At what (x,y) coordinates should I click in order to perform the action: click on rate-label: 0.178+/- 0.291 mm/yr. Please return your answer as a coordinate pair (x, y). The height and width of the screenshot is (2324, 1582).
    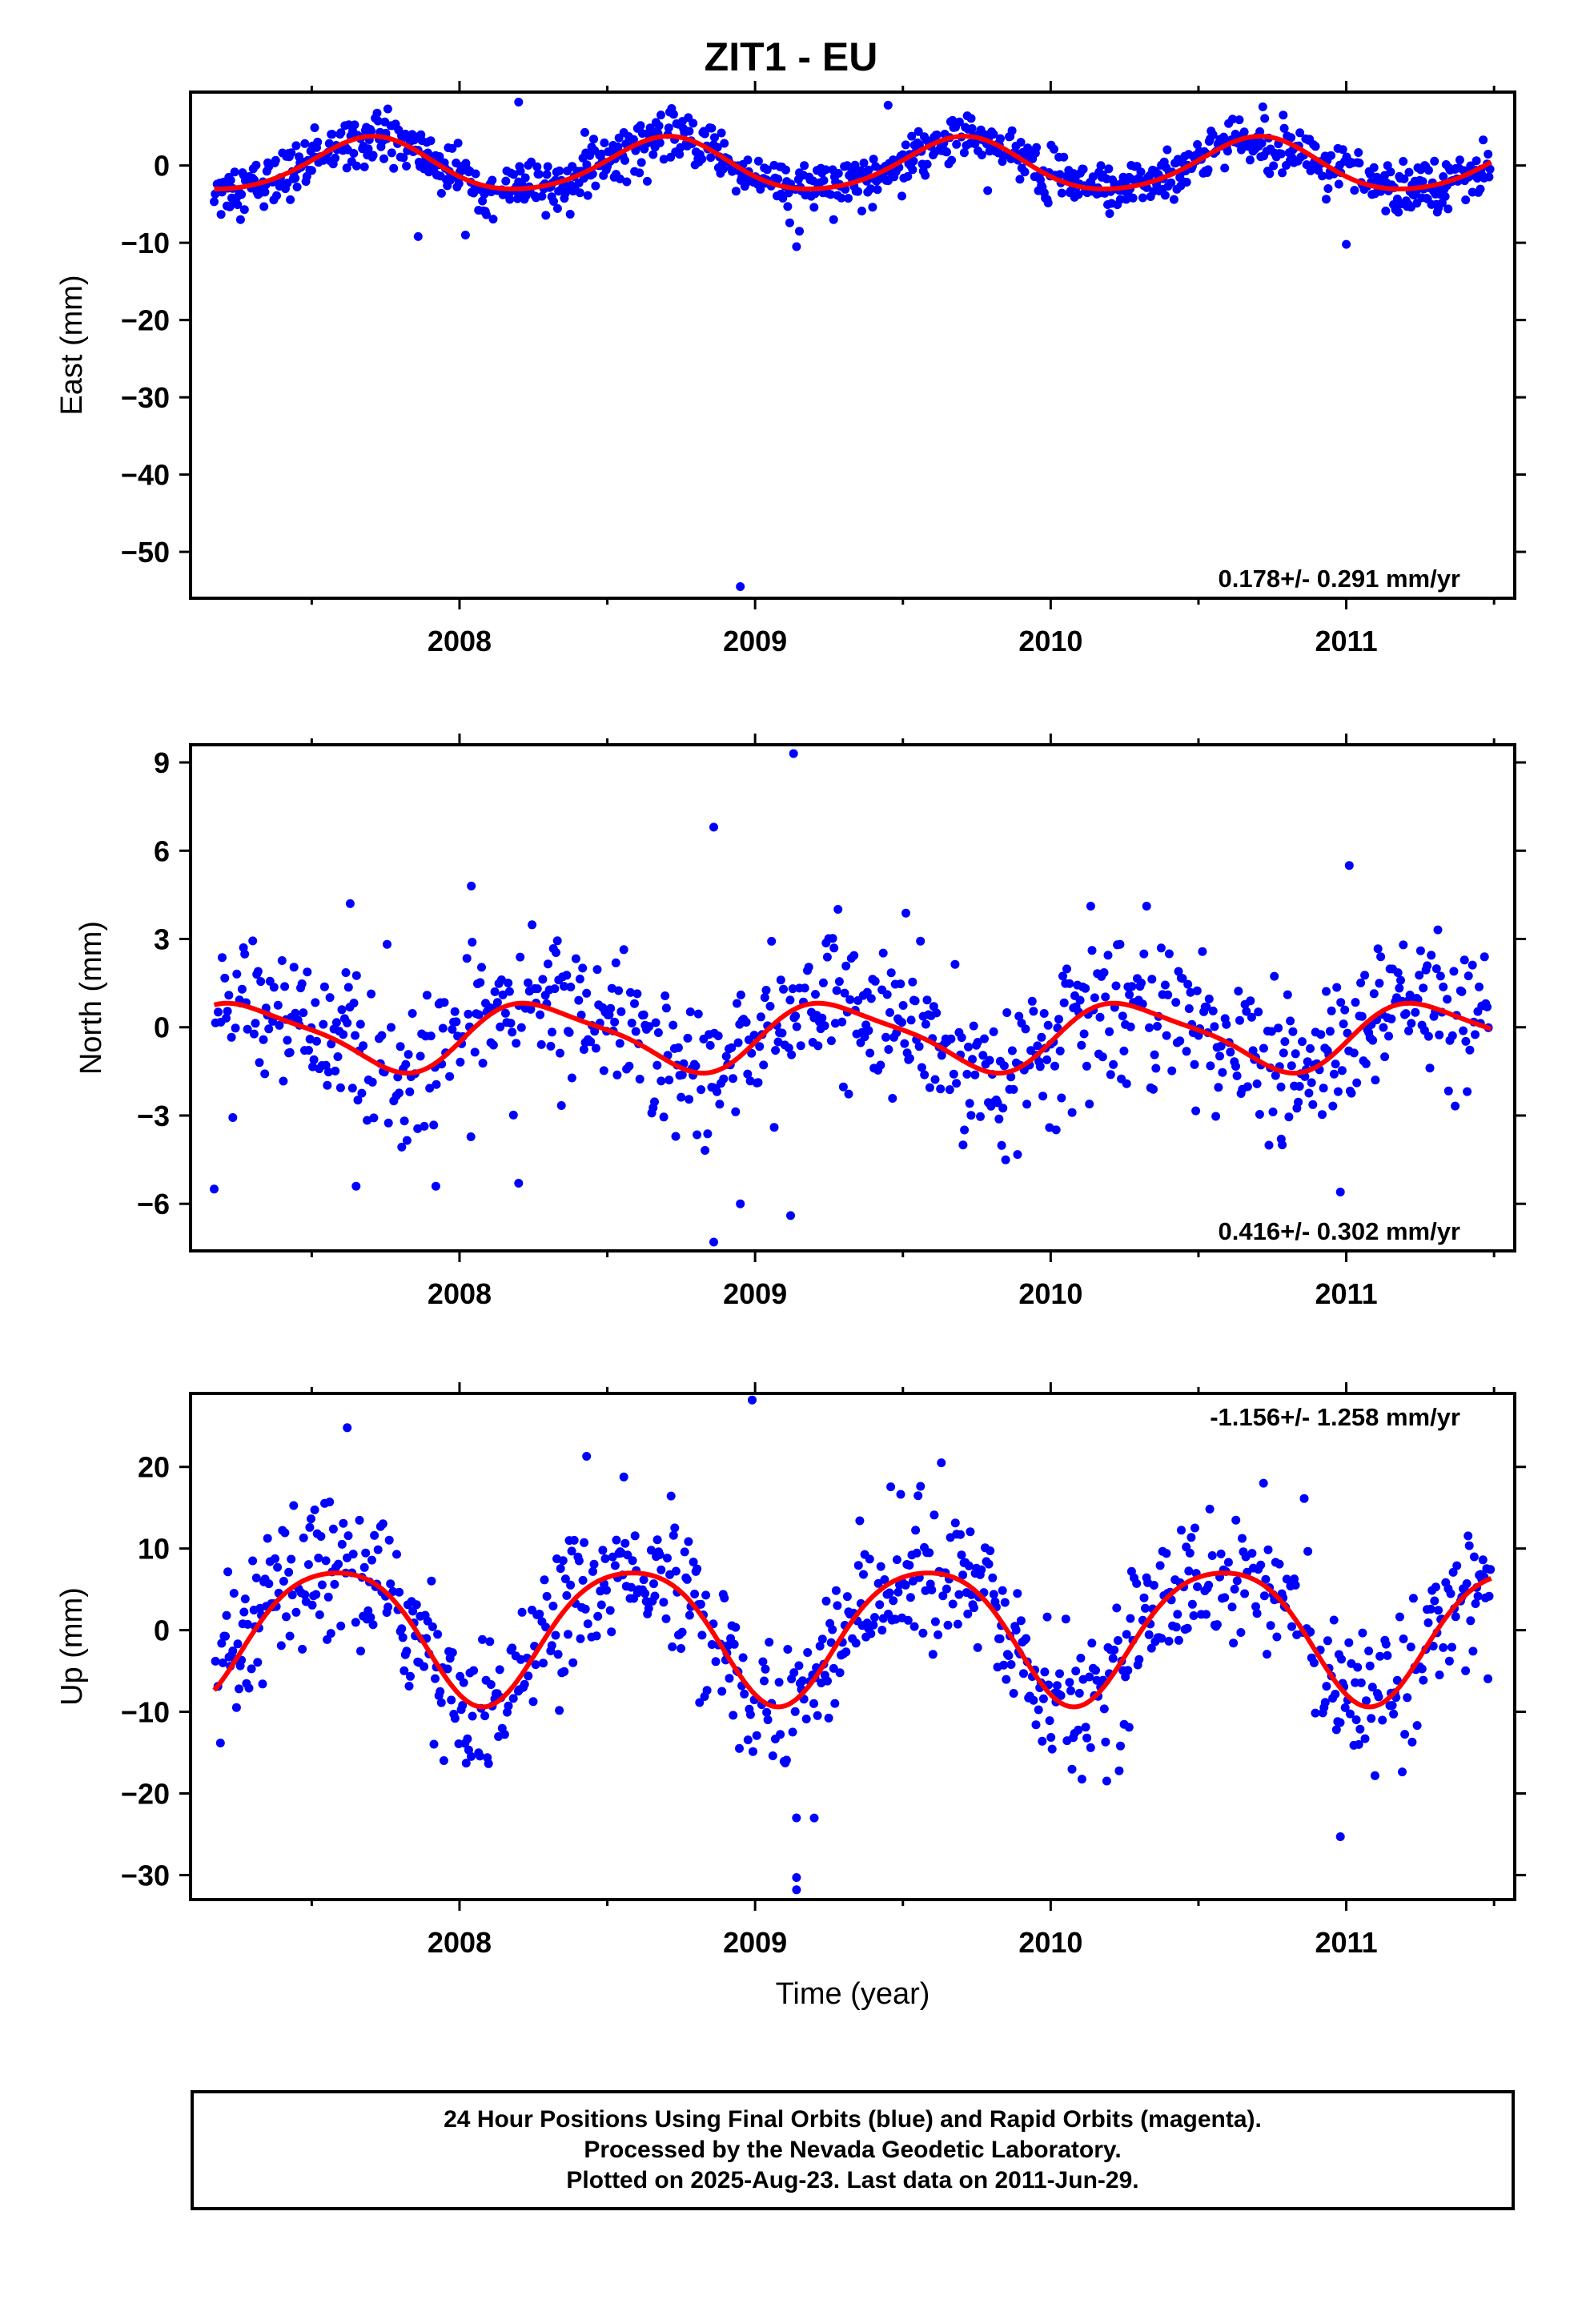
    Looking at the image, I should click on (1339, 579).